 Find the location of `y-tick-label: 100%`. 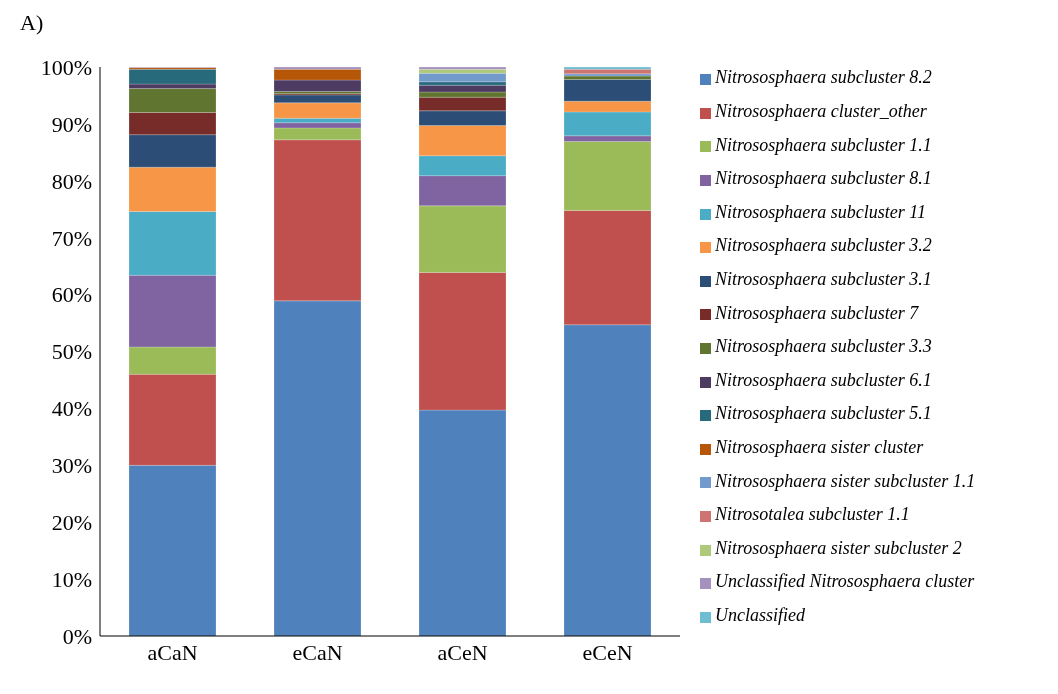

y-tick-label: 100% is located at coordinates (66, 67).